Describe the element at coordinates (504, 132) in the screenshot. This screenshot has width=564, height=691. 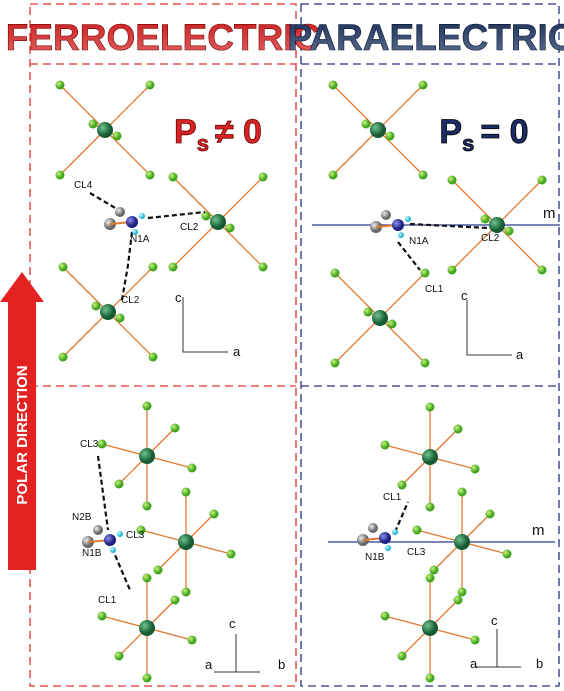
I see `relation: = 0` at that location.